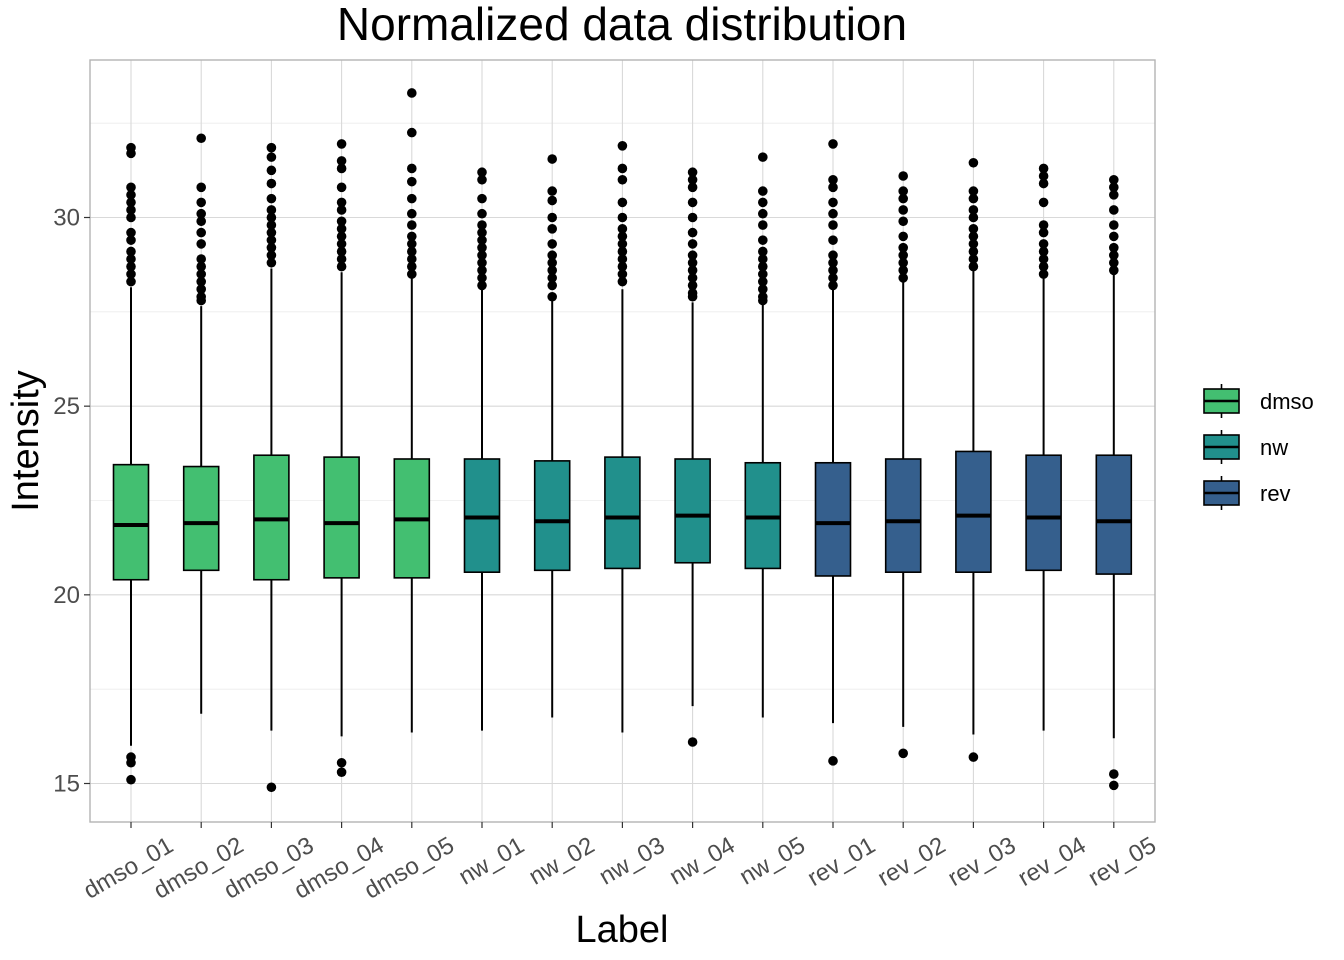 The height and width of the screenshot is (960, 1344). I want to click on x-tick-label: nw_05, so click(772, 861).